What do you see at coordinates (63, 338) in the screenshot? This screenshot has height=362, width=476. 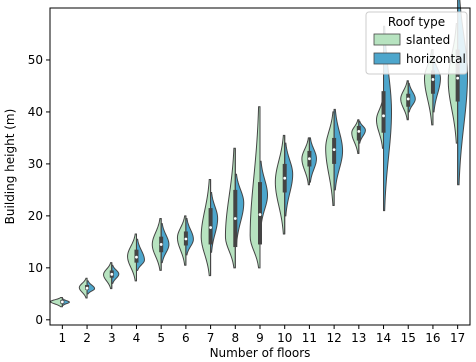 I see `x-tick-label-1: 1` at bounding box center [63, 338].